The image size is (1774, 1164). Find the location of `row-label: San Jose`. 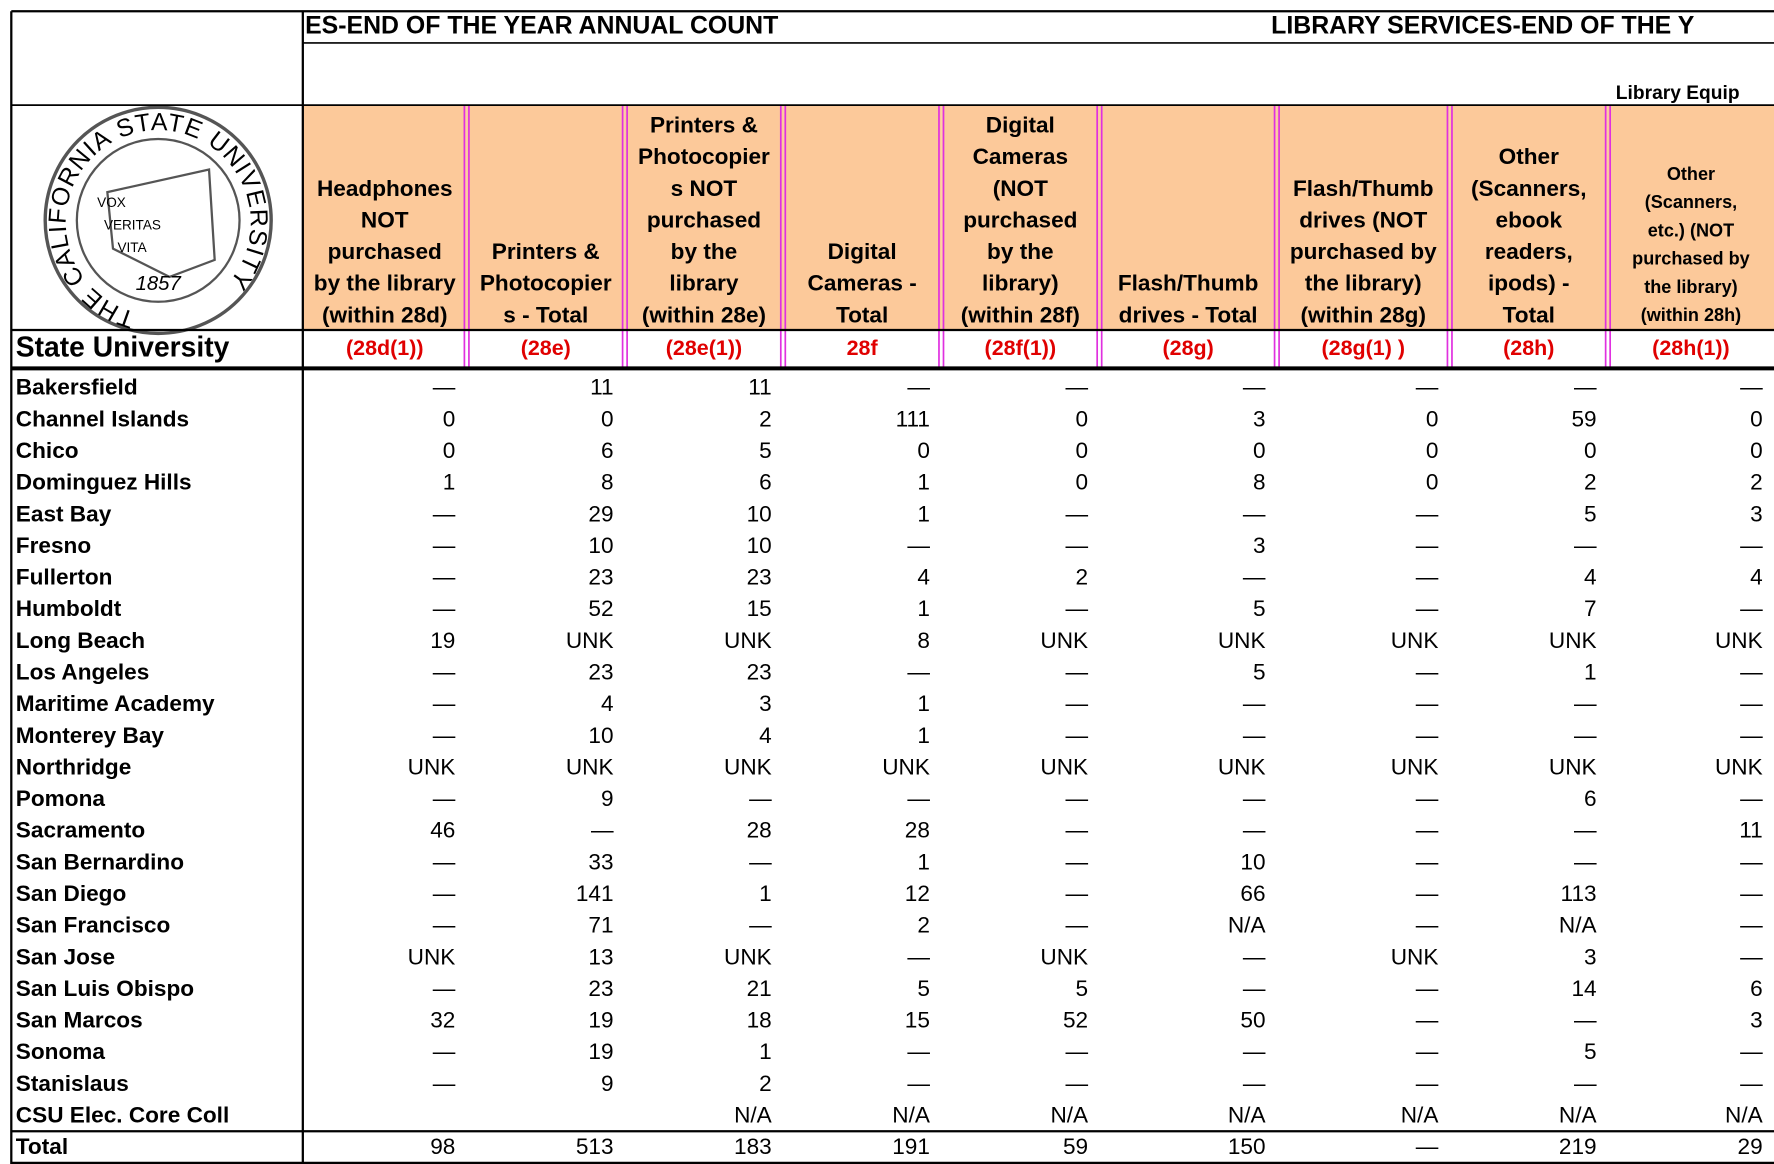

row-label: San Jose is located at coordinates (65, 956).